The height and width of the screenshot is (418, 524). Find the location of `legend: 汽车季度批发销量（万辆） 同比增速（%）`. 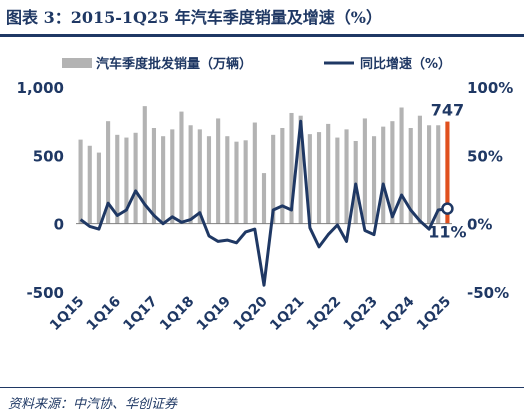

legend: 汽车季度批发销量（万辆） 同比增速（%） is located at coordinates (256, 64).